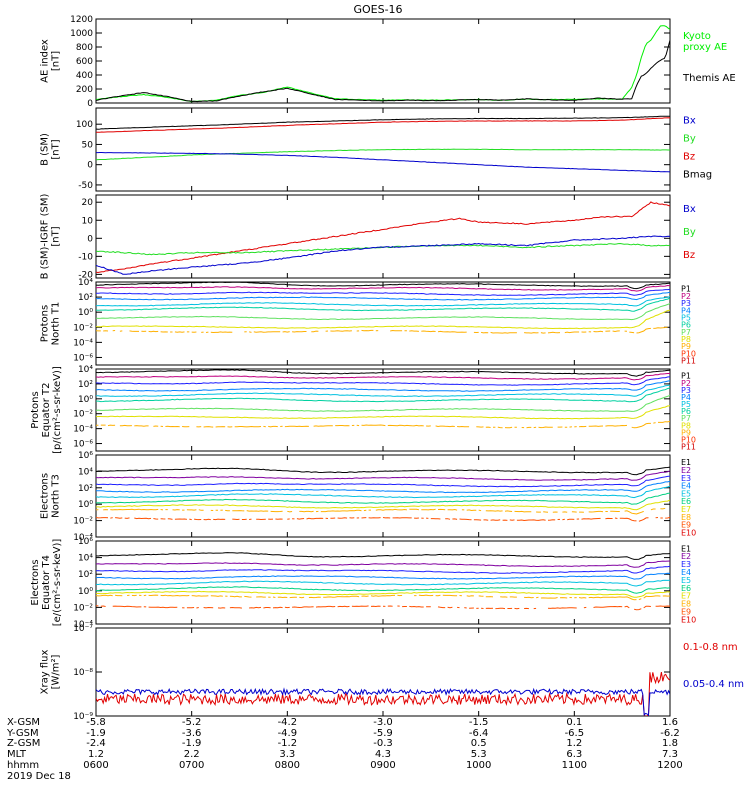 Image resolution: width=750 pixels, height=800 pixels. I want to click on axis-row-value: 6.3, so click(574, 754).